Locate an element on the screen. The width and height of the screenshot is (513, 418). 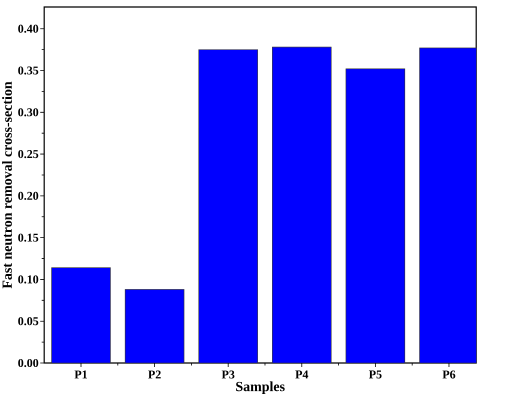
y-tick-label: 0.10 is located at coordinates (28, 279).